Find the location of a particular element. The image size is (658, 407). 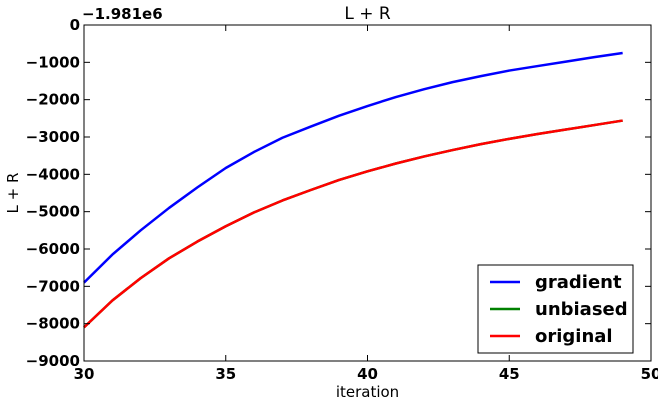

x-tick-label: 30 is located at coordinates (84, 374).